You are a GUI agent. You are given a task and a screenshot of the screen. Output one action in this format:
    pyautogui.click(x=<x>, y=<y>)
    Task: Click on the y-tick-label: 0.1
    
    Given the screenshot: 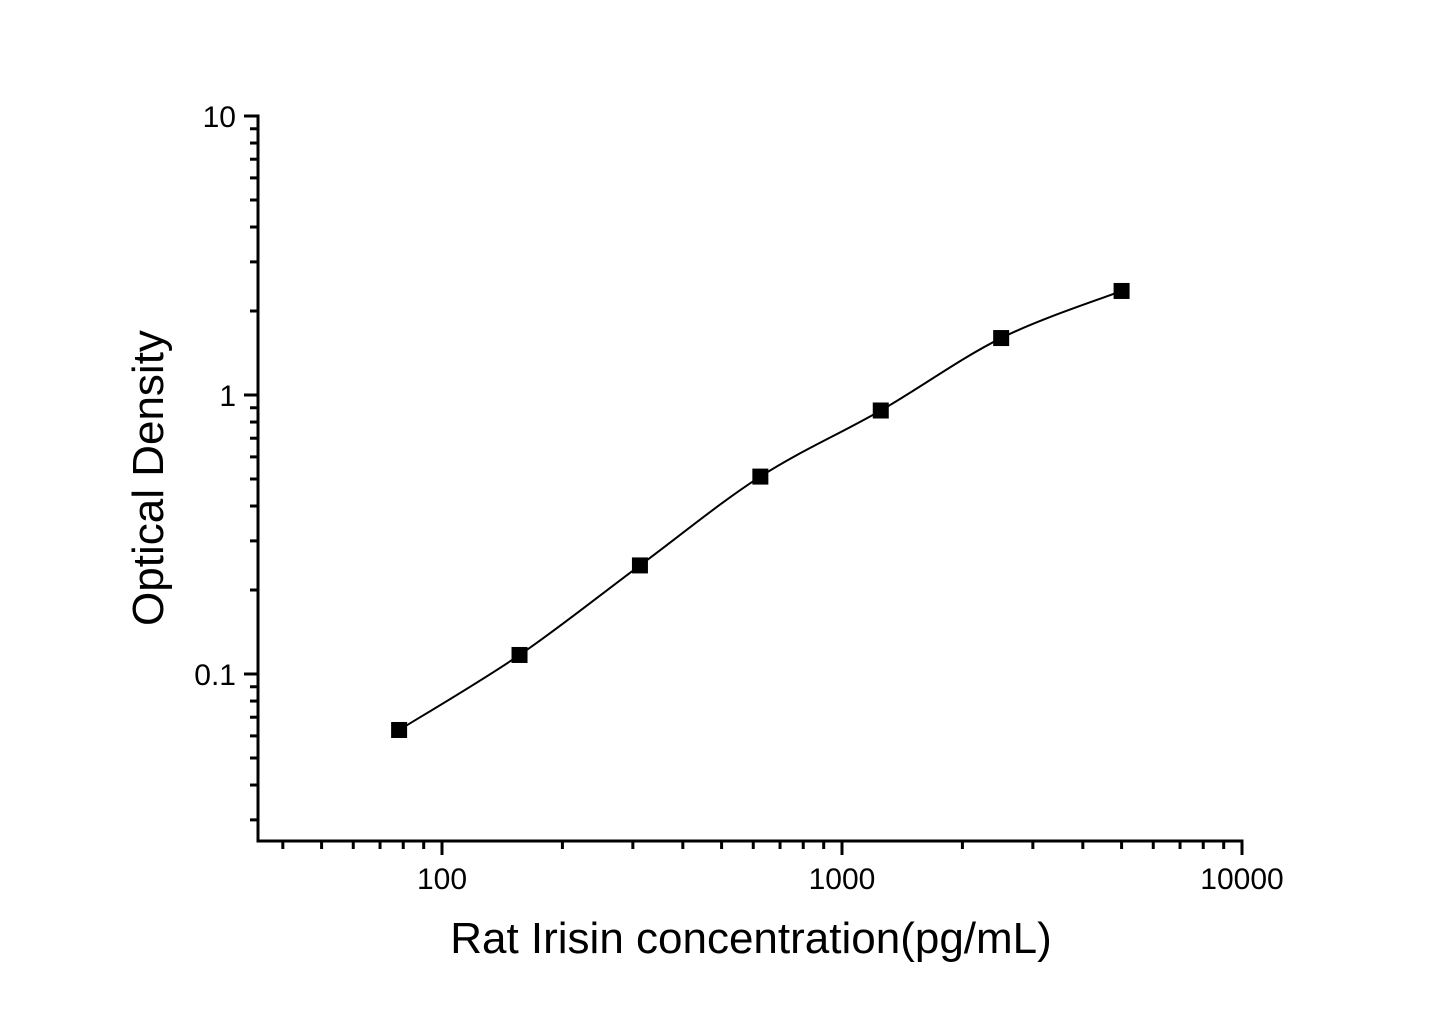 What is the action you would take?
    pyautogui.click(x=215, y=675)
    